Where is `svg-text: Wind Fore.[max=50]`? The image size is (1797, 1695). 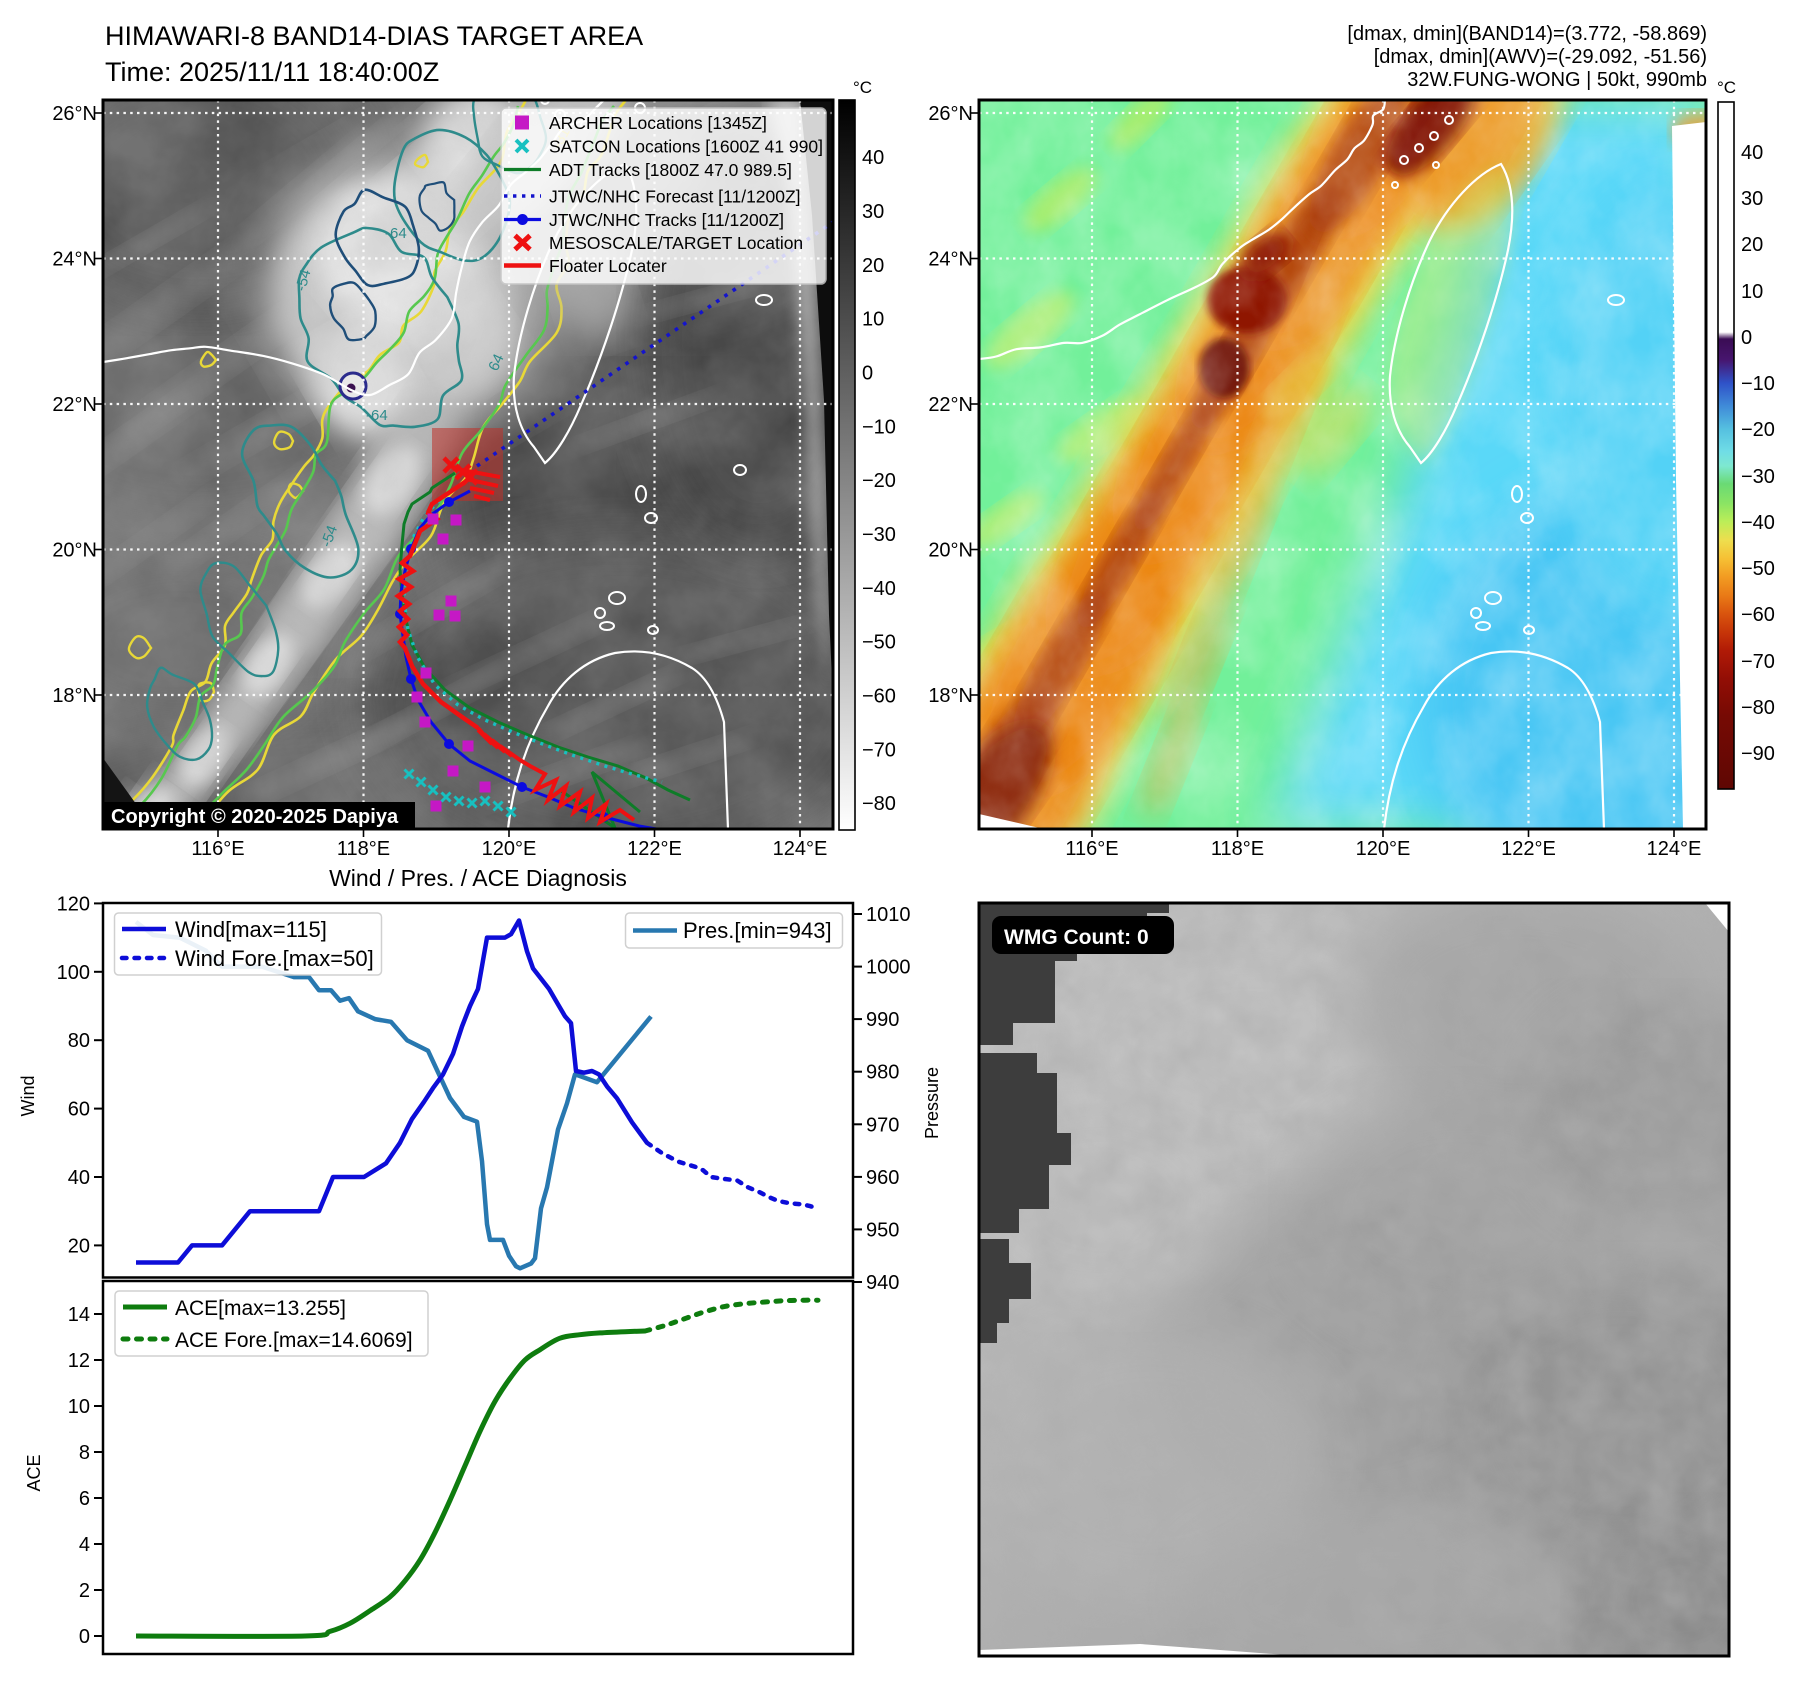 svg-text: Wind Fore.[max=50] is located at coordinates (274, 958).